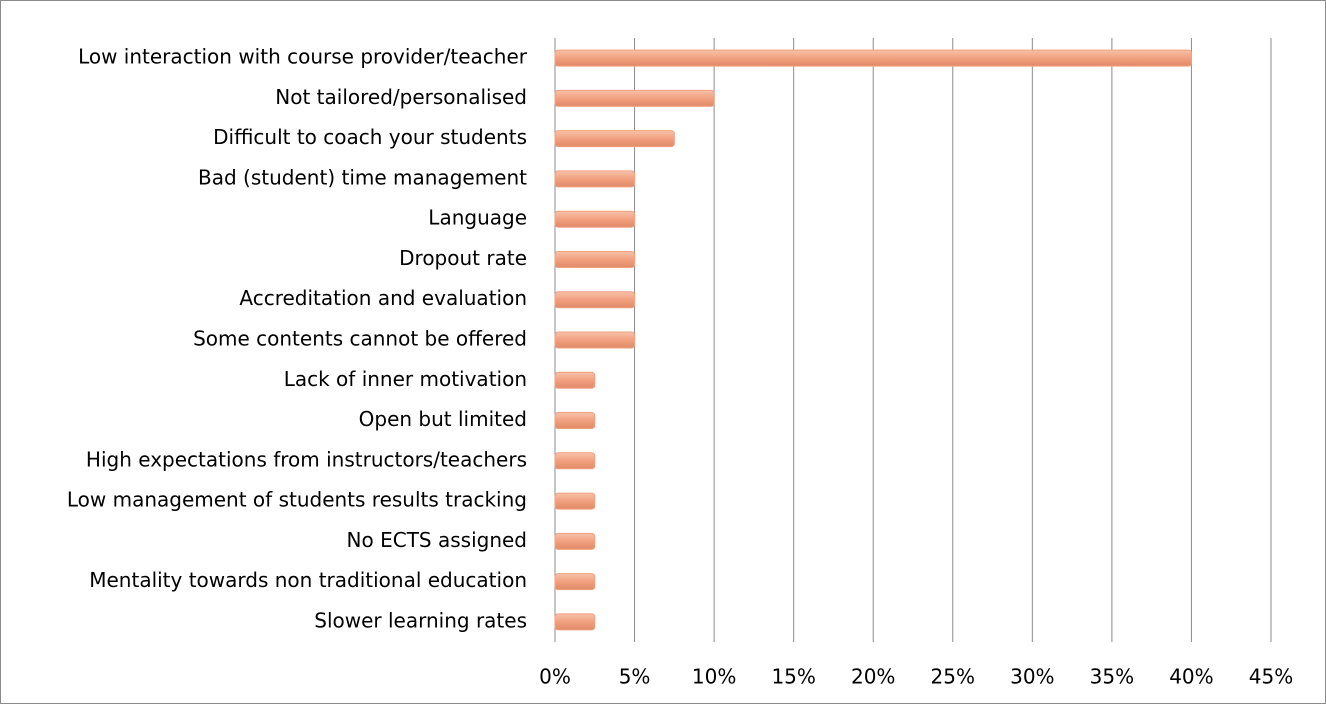 This screenshot has width=1326, height=708. Describe the element at coordinates (714, 677) in the screenshot. I see `x-tick-label: 10%` at that location.